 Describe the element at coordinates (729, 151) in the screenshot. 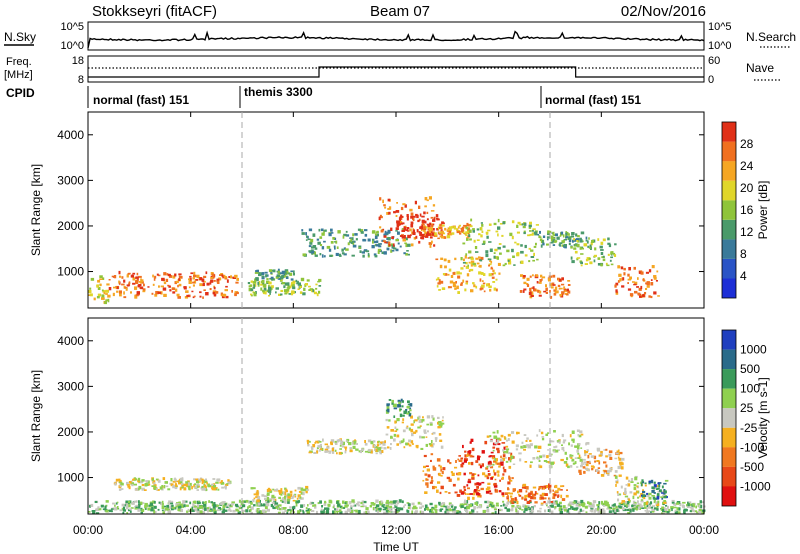

I see `colorbar-swatch` at that location.